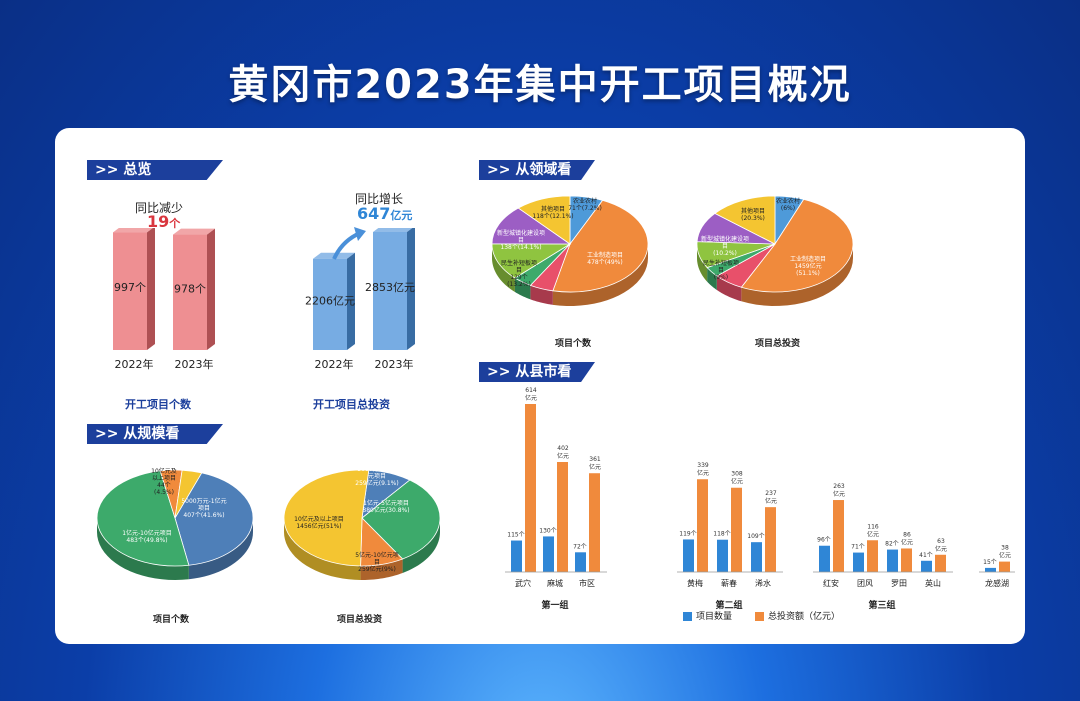  I want to click on scale-invest-label-3-name: 10亿元及以上项目, so click(319, 519).